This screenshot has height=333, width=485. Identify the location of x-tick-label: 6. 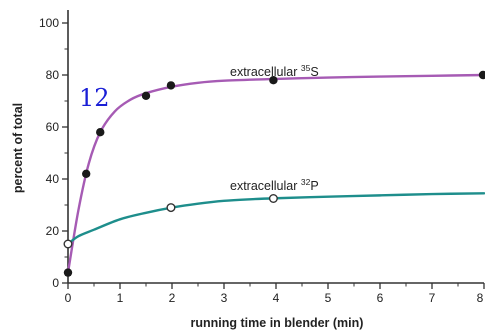
(380, 298).